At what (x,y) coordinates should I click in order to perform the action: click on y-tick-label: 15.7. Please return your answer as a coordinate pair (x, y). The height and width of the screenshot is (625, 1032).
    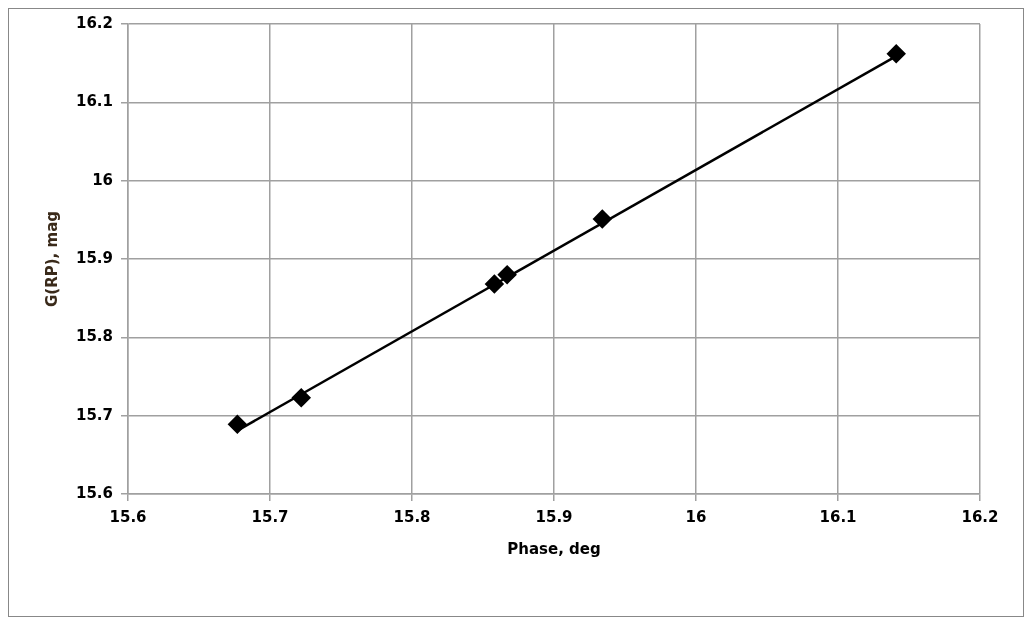
    Looking at the image, I should click on (94, 414).